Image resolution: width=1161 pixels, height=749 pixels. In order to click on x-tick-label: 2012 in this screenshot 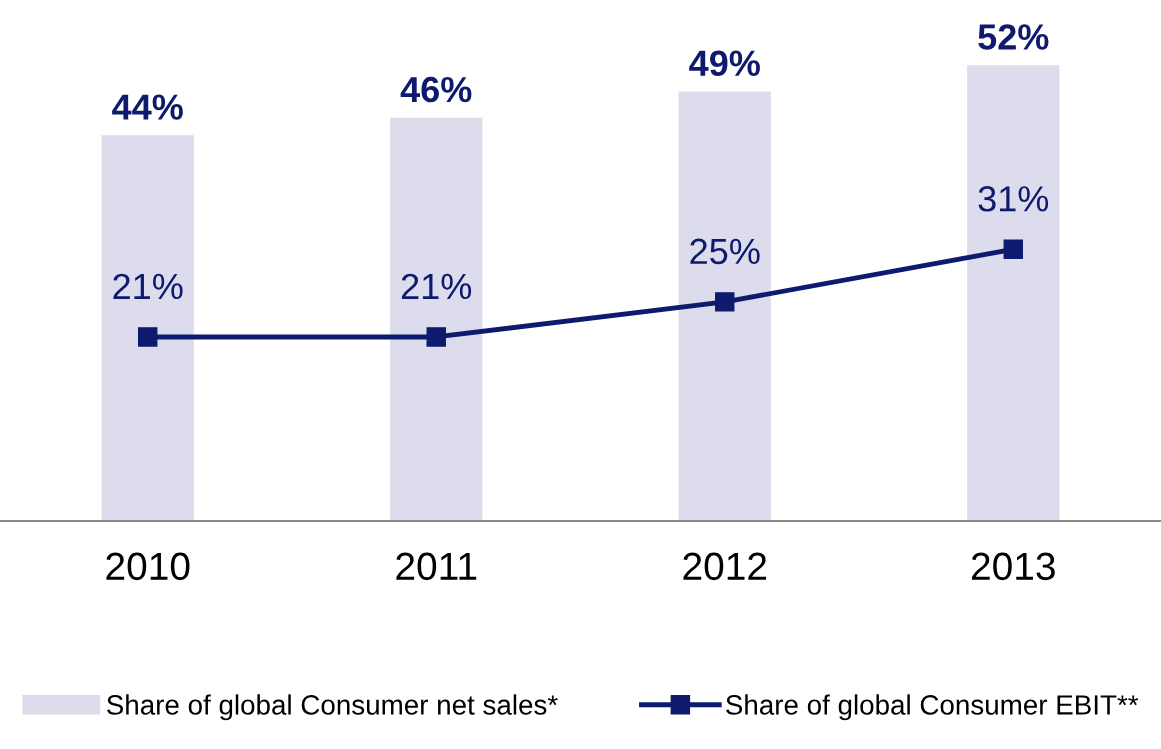, I will do `click(725, 566)`.